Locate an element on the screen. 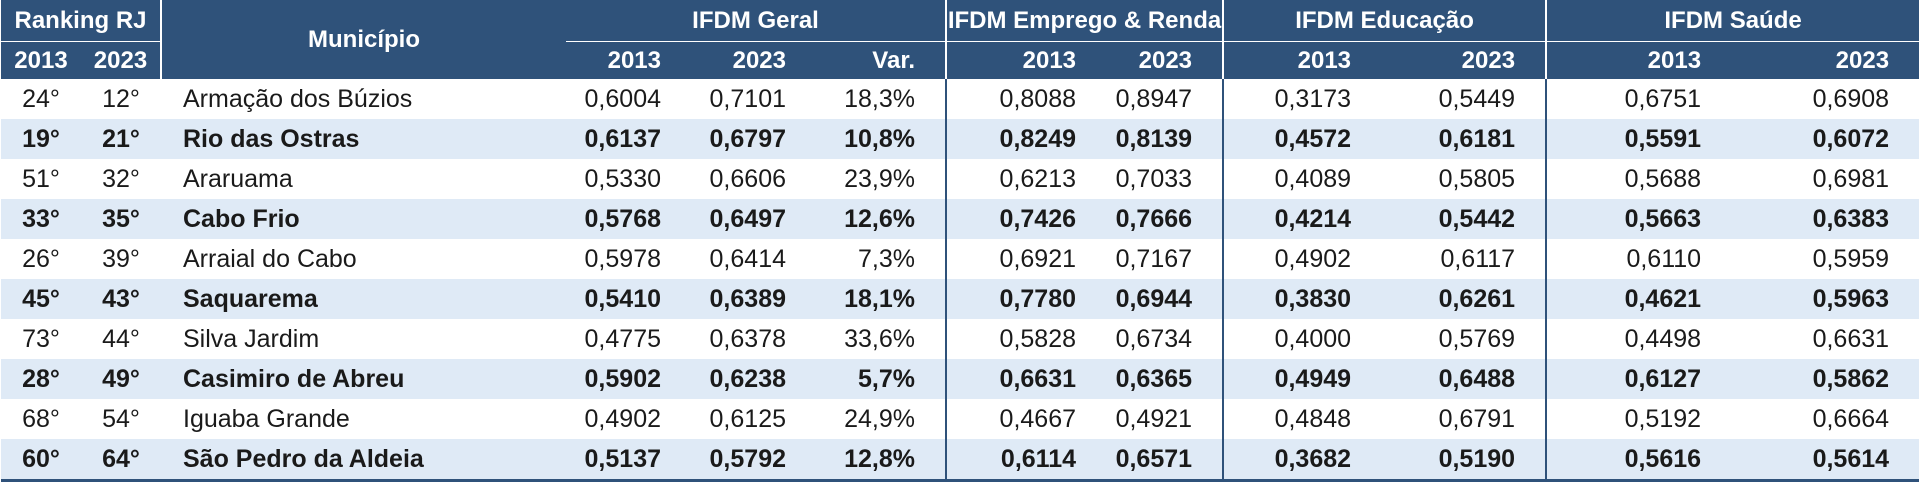 The image size is (1920, 484). rank-2023: 43° is located at coordinates (121, 299).